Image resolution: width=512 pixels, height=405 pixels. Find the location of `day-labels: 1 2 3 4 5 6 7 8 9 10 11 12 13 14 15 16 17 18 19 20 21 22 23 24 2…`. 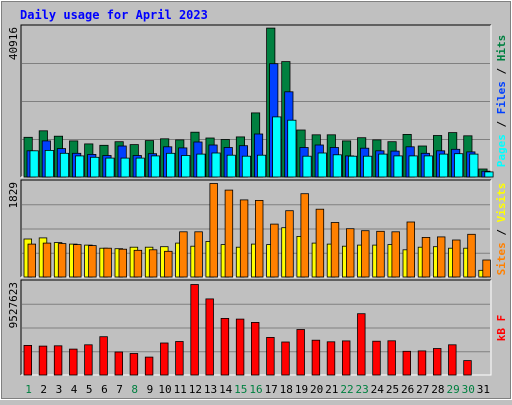

day-labels: 1 2 3 4 5 6 7 8 9 10 11 12 13 14 15 16 17 18 19 20 21 22 23 24 2… is located at coordinates (257, 389).